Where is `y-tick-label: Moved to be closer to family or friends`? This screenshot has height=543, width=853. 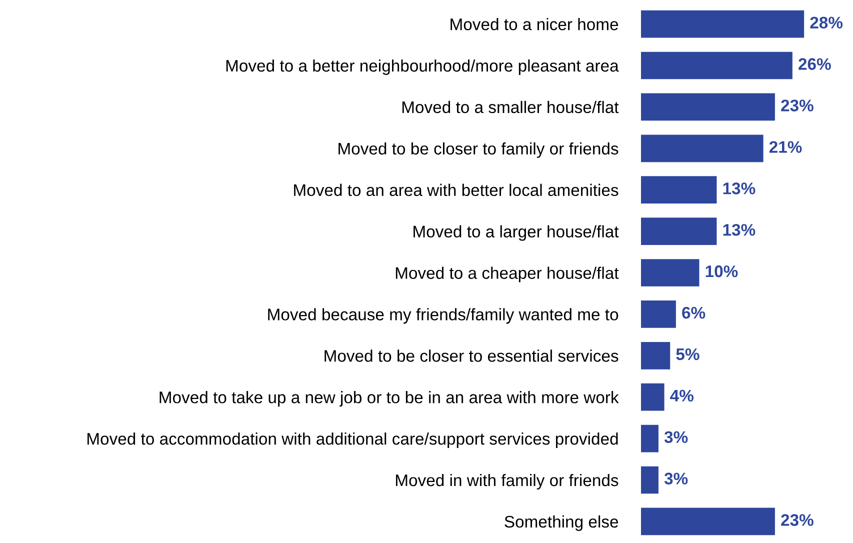 y-tick-label: Moved to be closer to family or friends is located at coordinates (478, 150).